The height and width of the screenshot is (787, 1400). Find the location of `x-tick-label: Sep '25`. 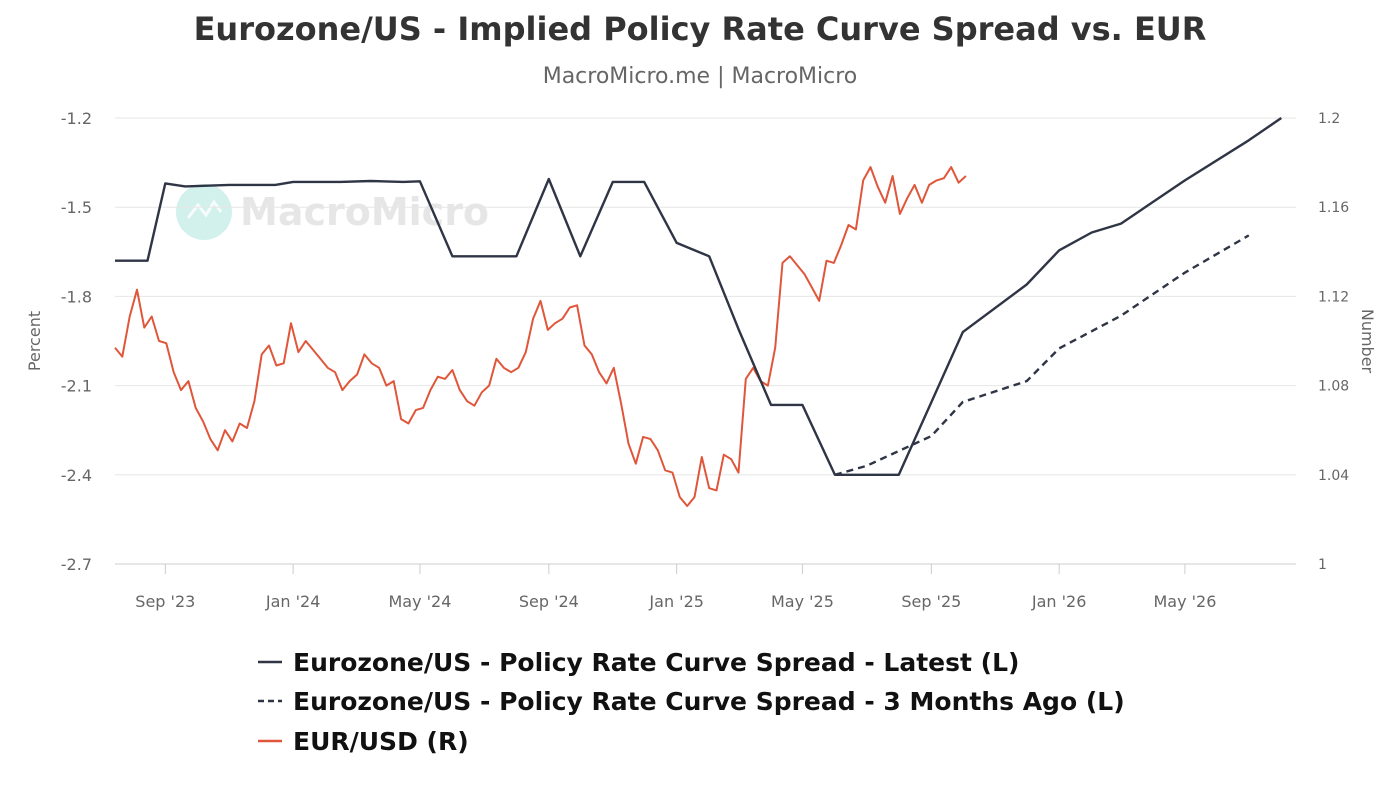

x-tick-label: Sep '25 is located at coordinates (931, 601).